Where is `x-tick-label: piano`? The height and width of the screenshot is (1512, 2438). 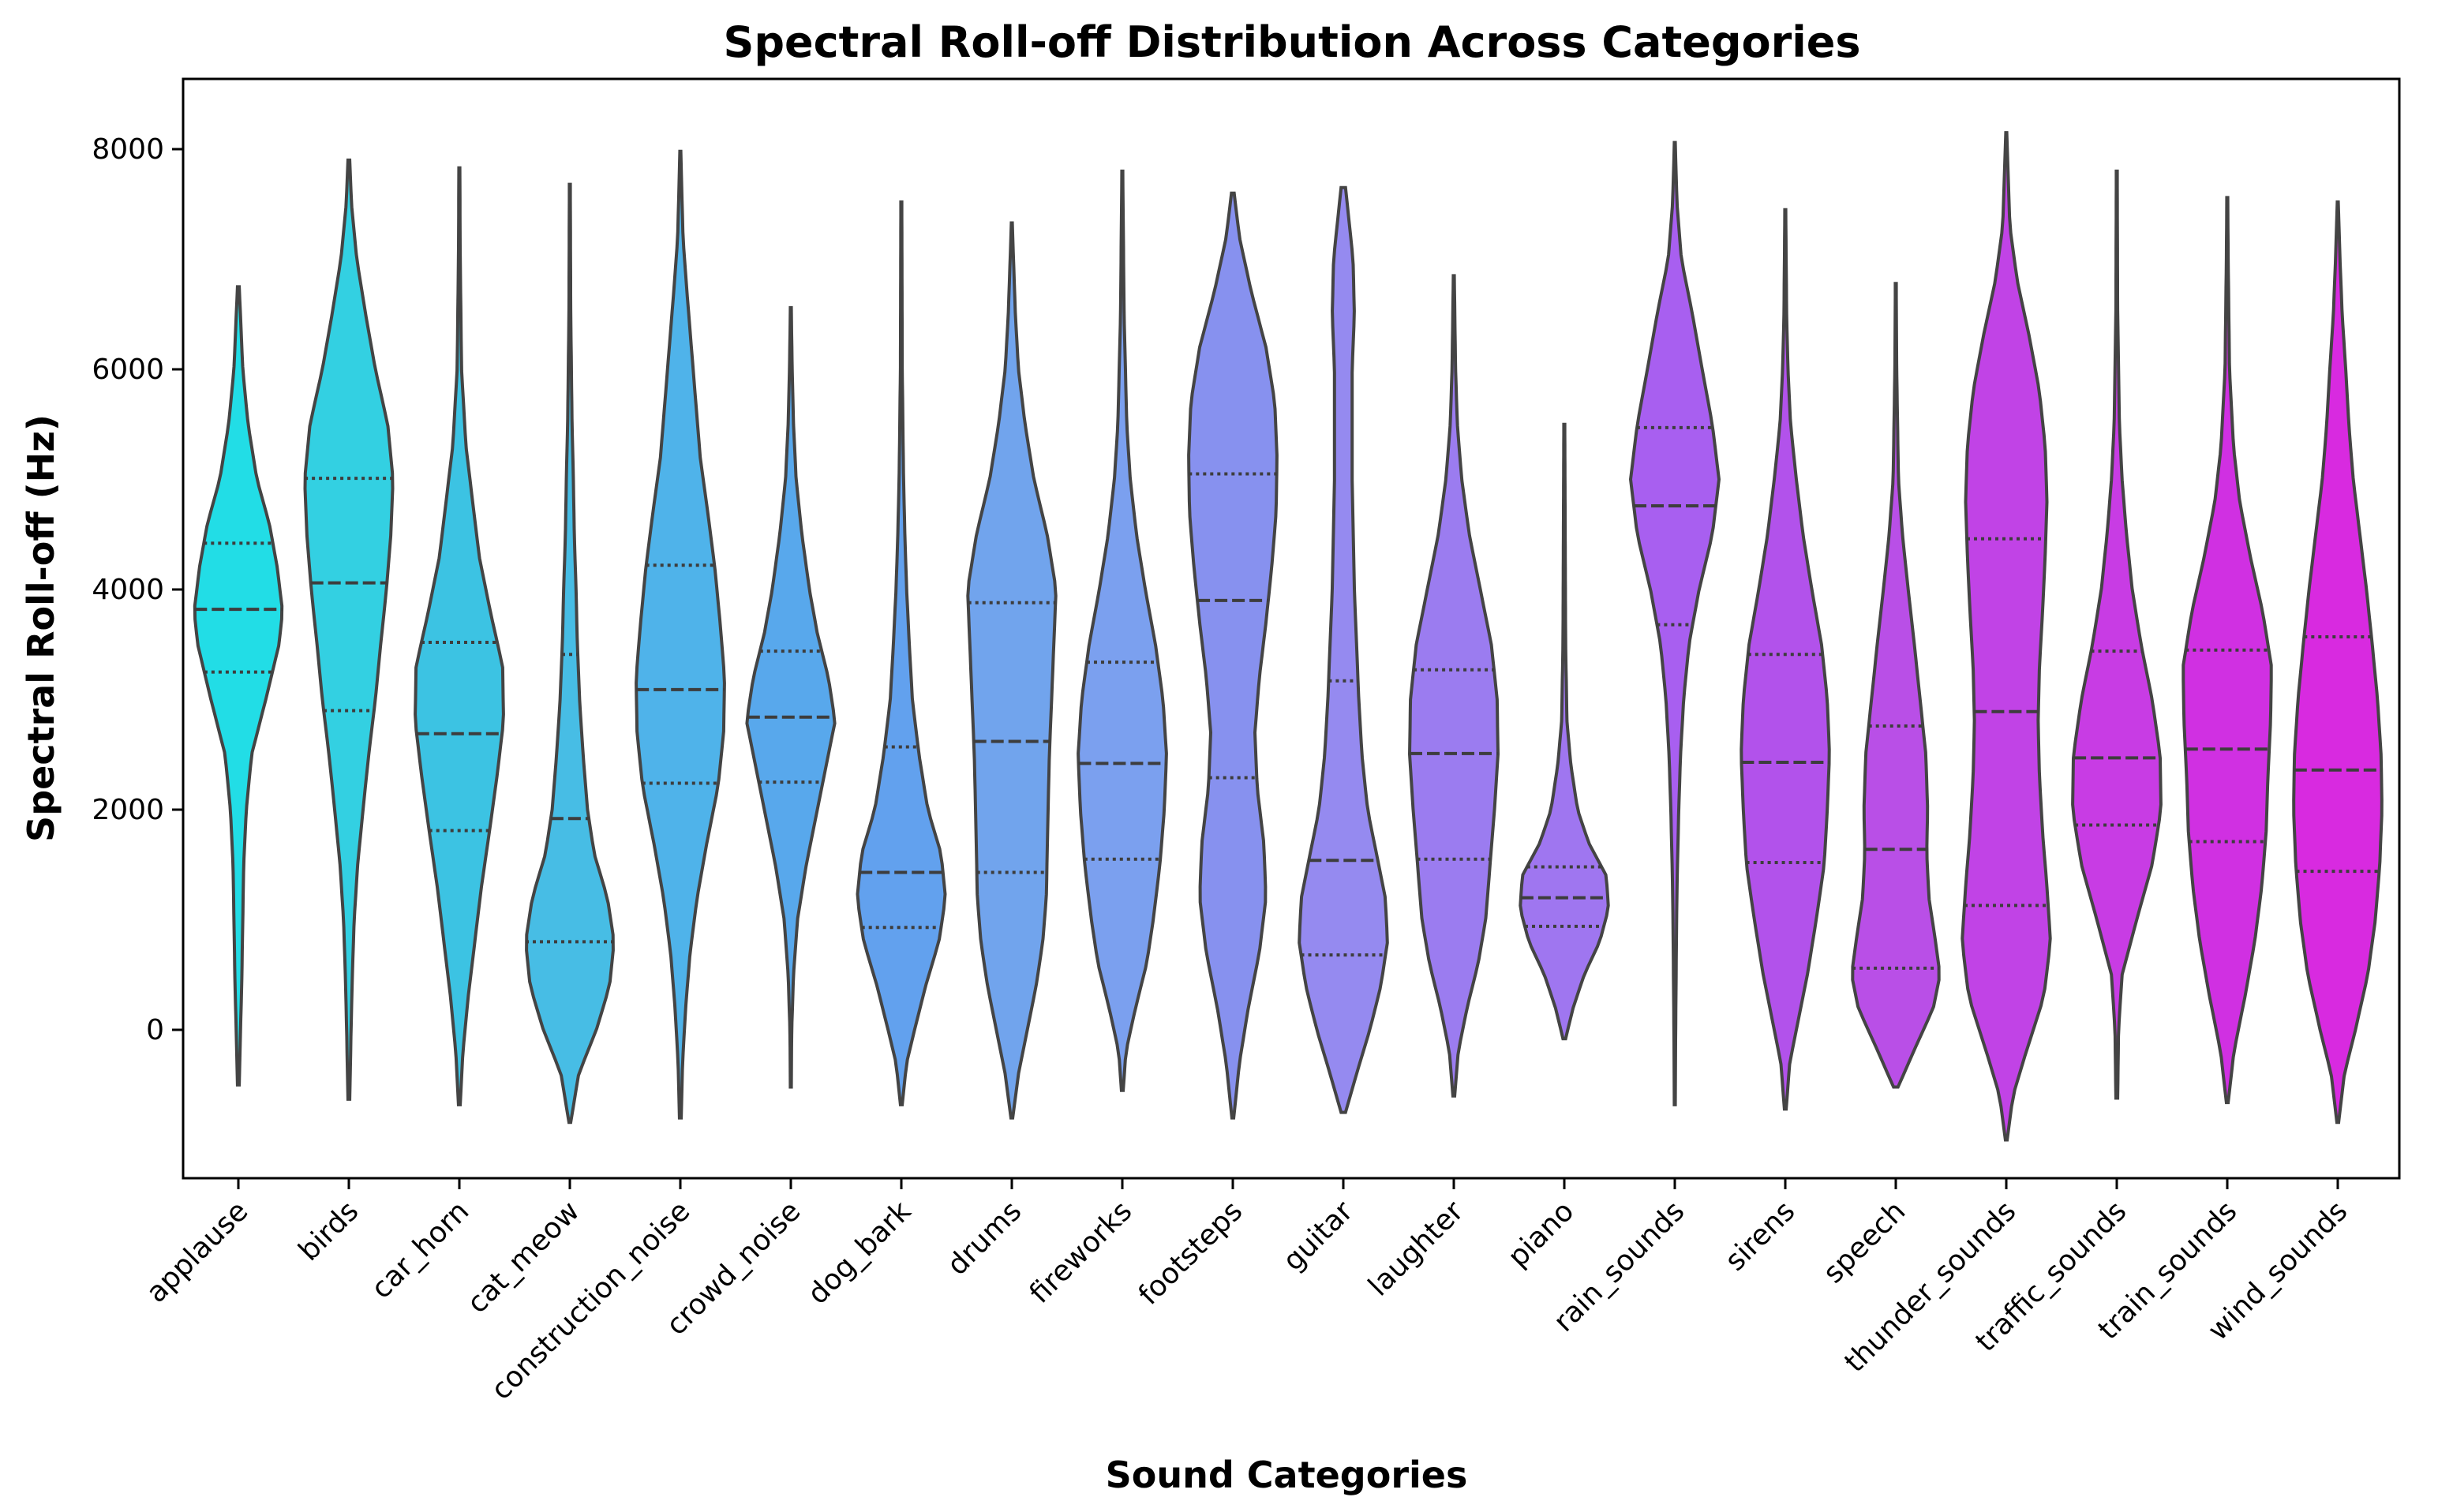 x-tick-label: piano is located at coordinates (1541, 1234).